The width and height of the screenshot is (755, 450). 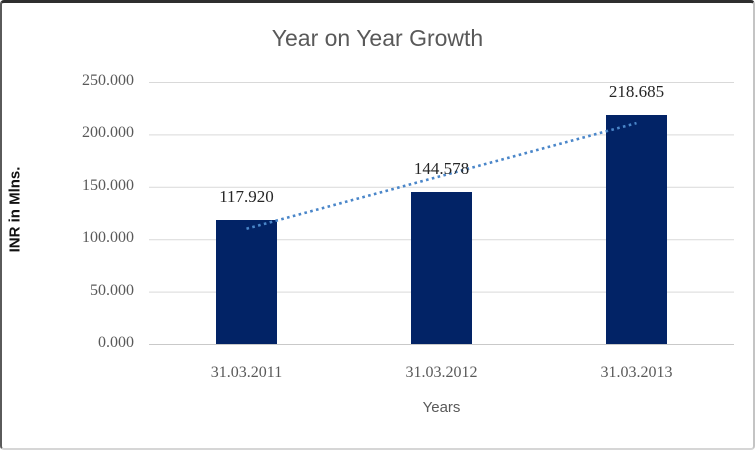 I want to click on y-tick-label: 100.000, so click(x=108, y=238).